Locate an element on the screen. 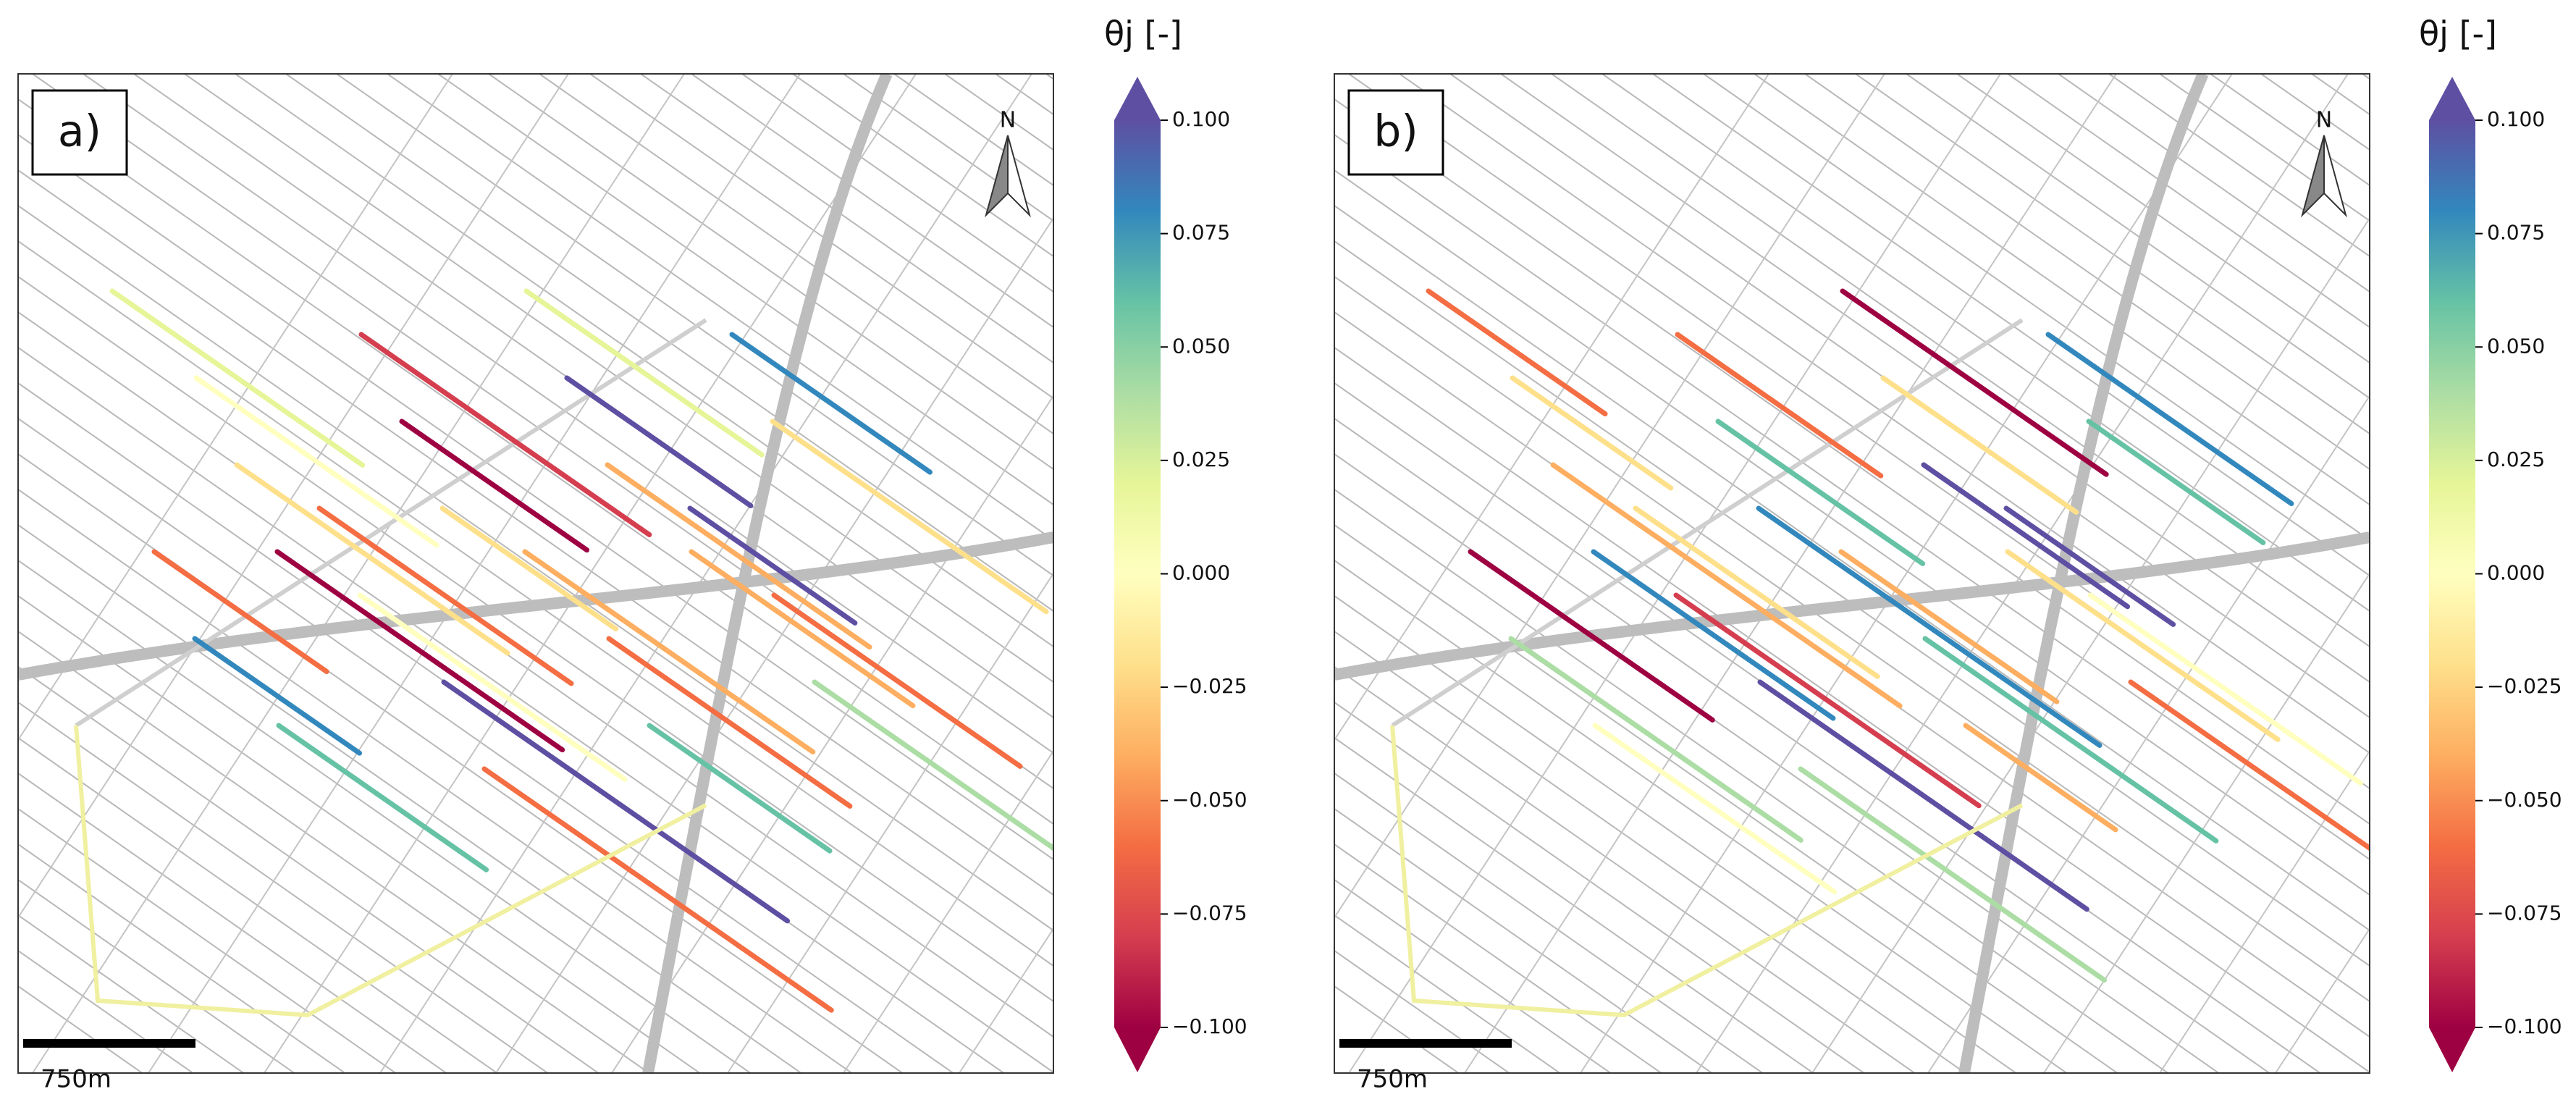 The image size is (2576, 1102). colorbar-tick-label: −0.025 is located at coordinates (2524, 686).